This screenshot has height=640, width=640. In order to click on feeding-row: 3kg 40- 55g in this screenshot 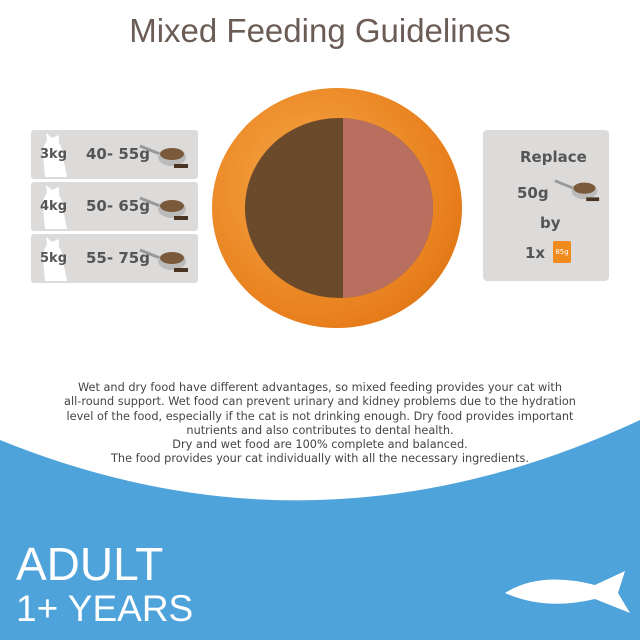, I will do `click(114, 154)`.